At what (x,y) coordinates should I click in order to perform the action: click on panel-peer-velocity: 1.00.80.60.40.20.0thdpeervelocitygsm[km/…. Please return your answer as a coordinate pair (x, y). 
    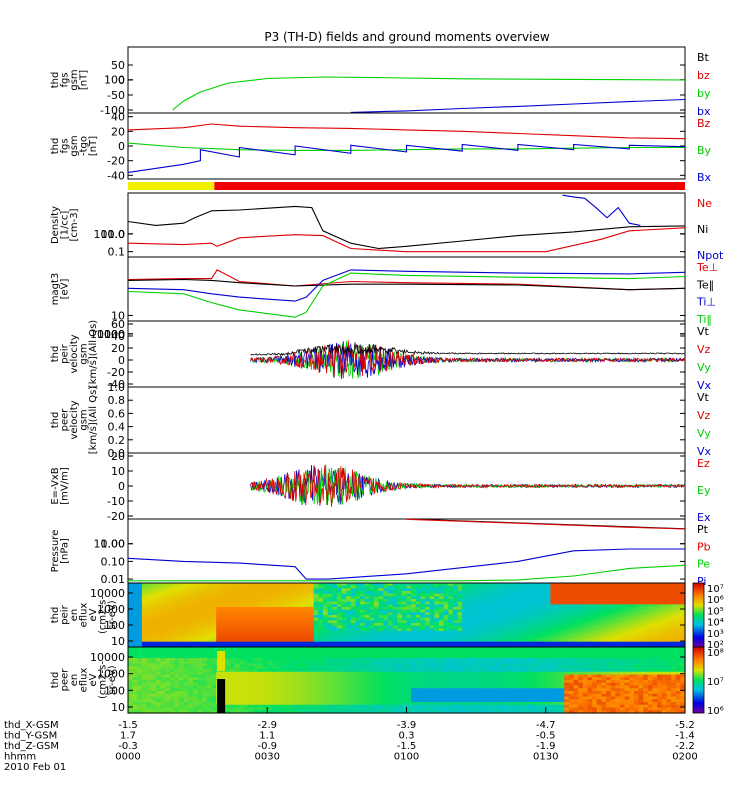
    Looking at the image, I should click on (381, 420).